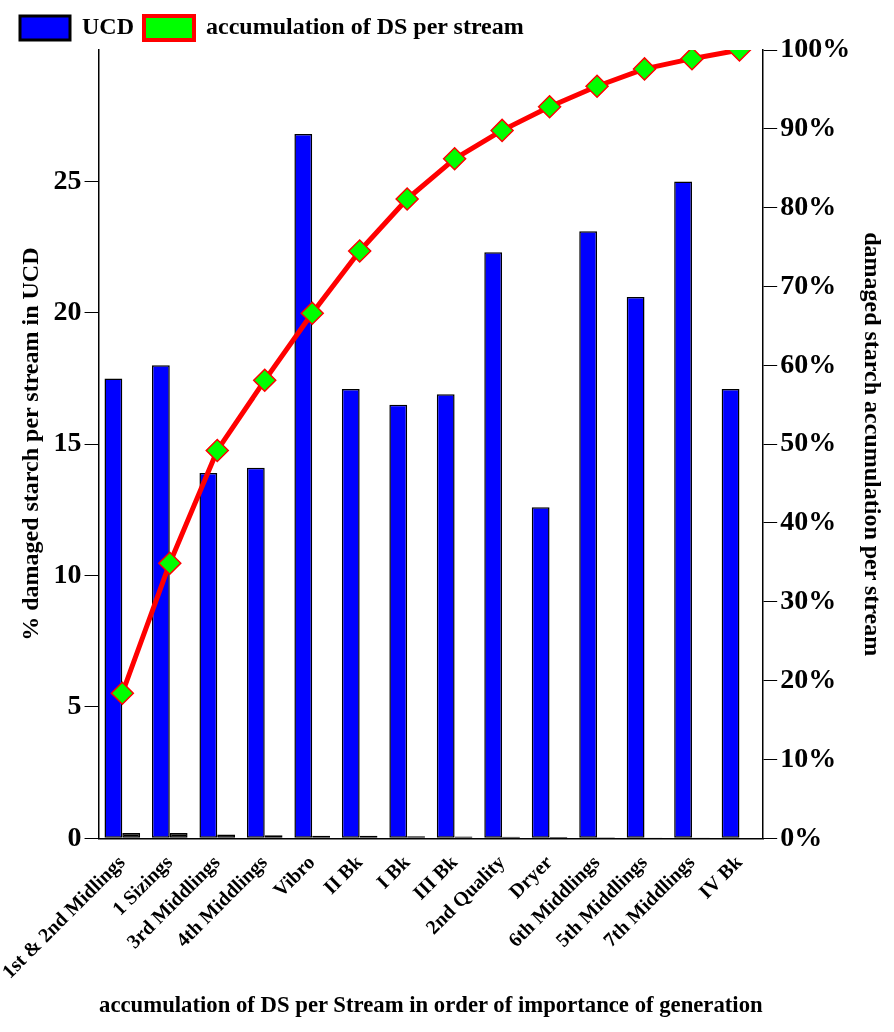 The width and height of the screenshot is (894, 1032). What do you see at coordinates (808, 442) in the screenshot?
I see `y2-tick-label: 50%` at bounding box center [808, 442].